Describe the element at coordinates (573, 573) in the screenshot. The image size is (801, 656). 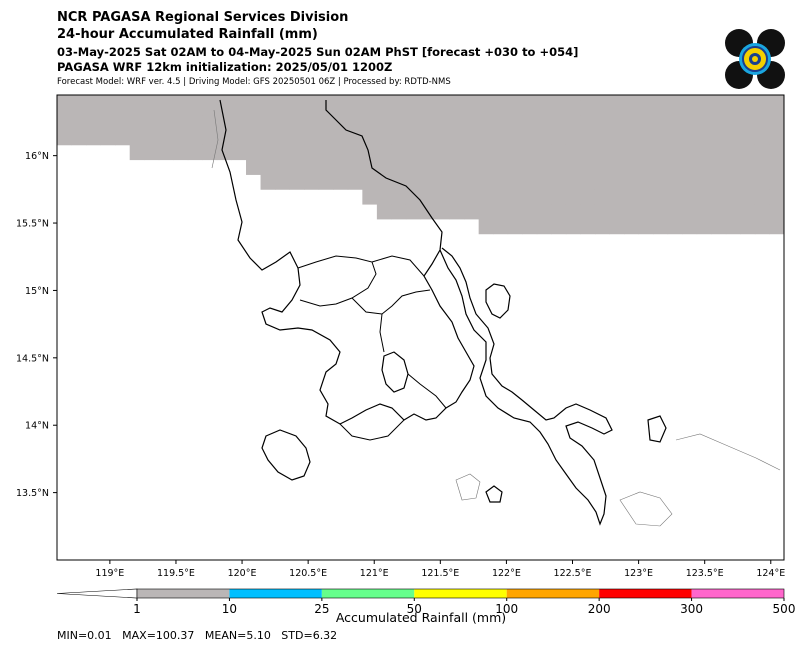
I see `x-tick-label: 122.5°E` at that location.